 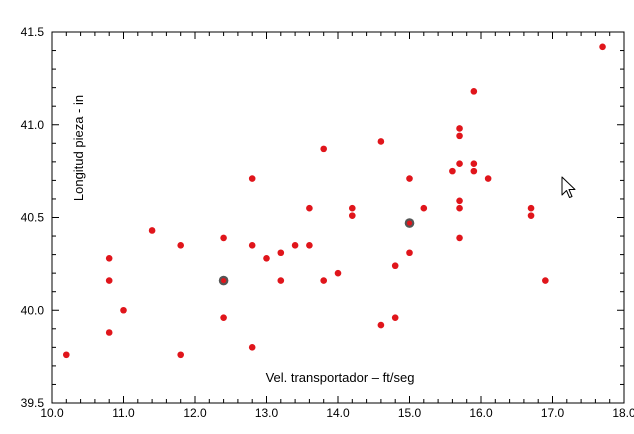 What do you see at coordinates (340, 377) in the screenshot?
I see `x-axis-title: Vel. transportador – ft/seg` at bounding box center [340, 377].